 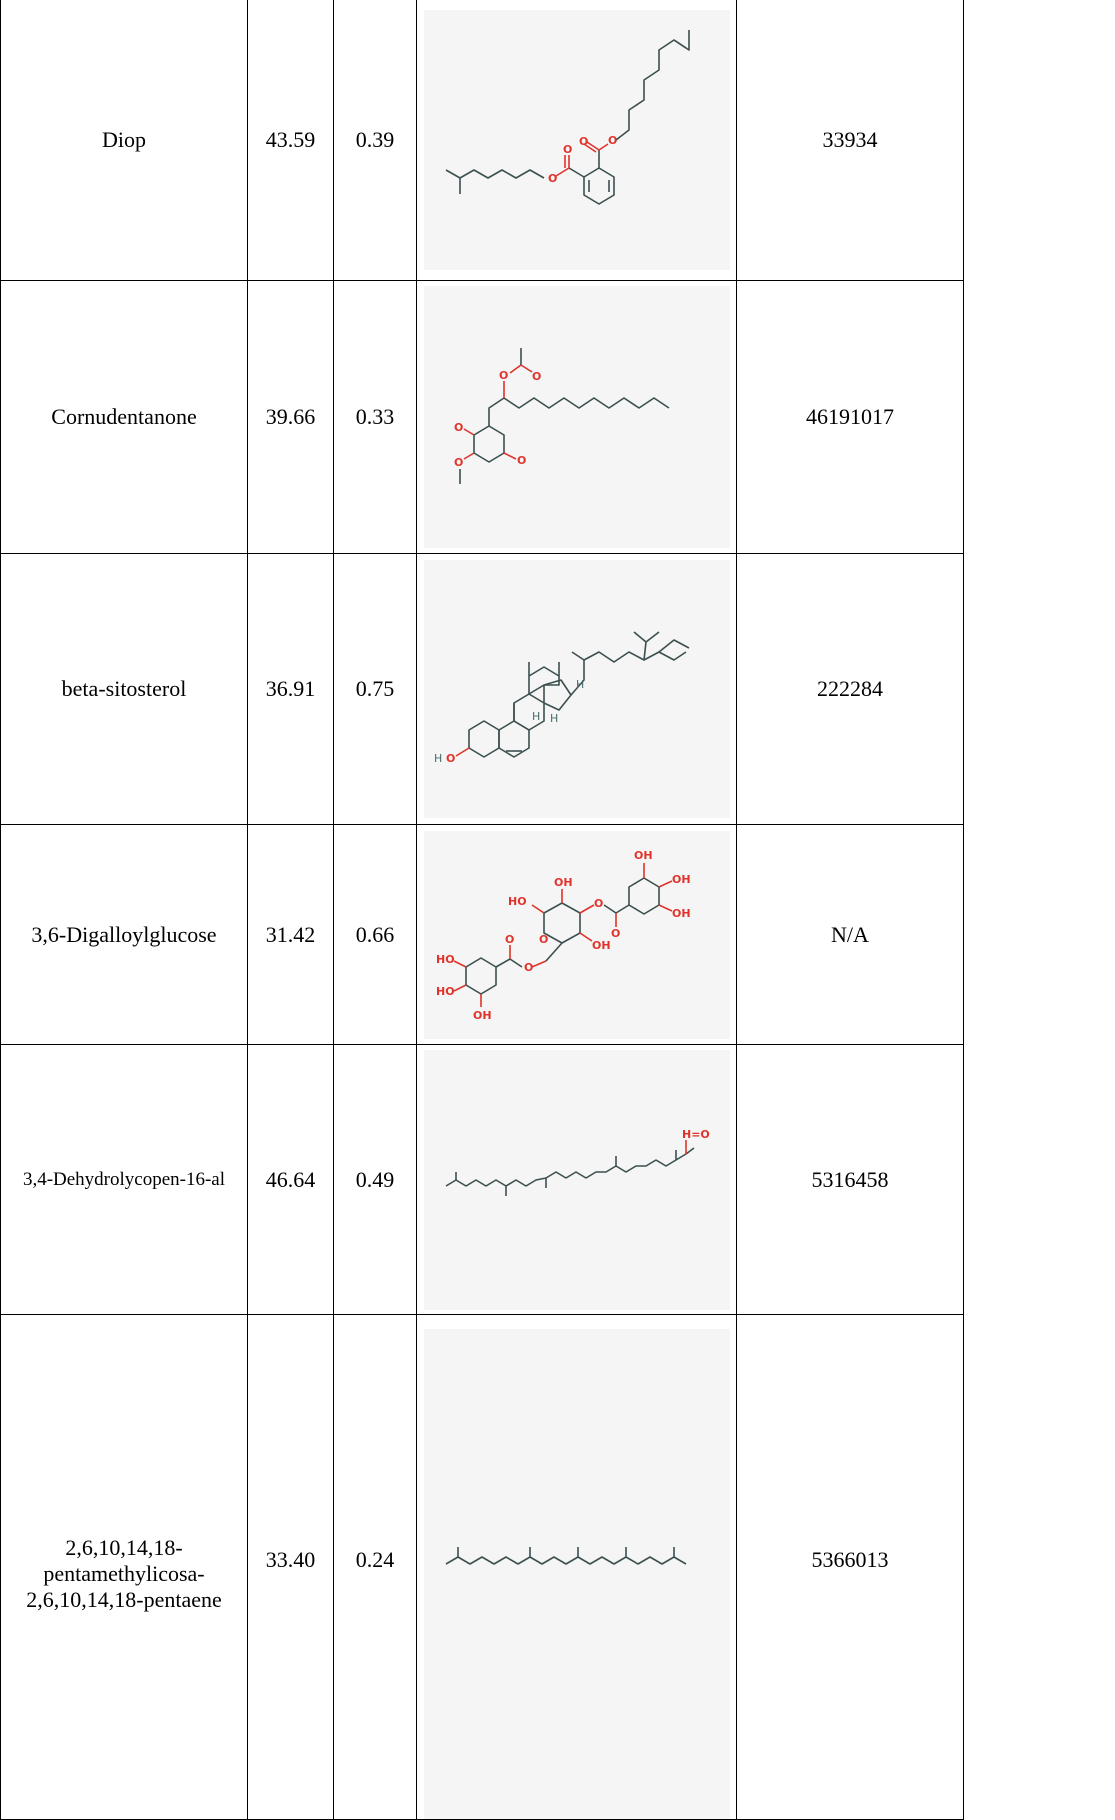 What do you see at coordinates (290, 140) in the screenshot?
I see `value-1: 43.59` at bounding box center [290, 140].